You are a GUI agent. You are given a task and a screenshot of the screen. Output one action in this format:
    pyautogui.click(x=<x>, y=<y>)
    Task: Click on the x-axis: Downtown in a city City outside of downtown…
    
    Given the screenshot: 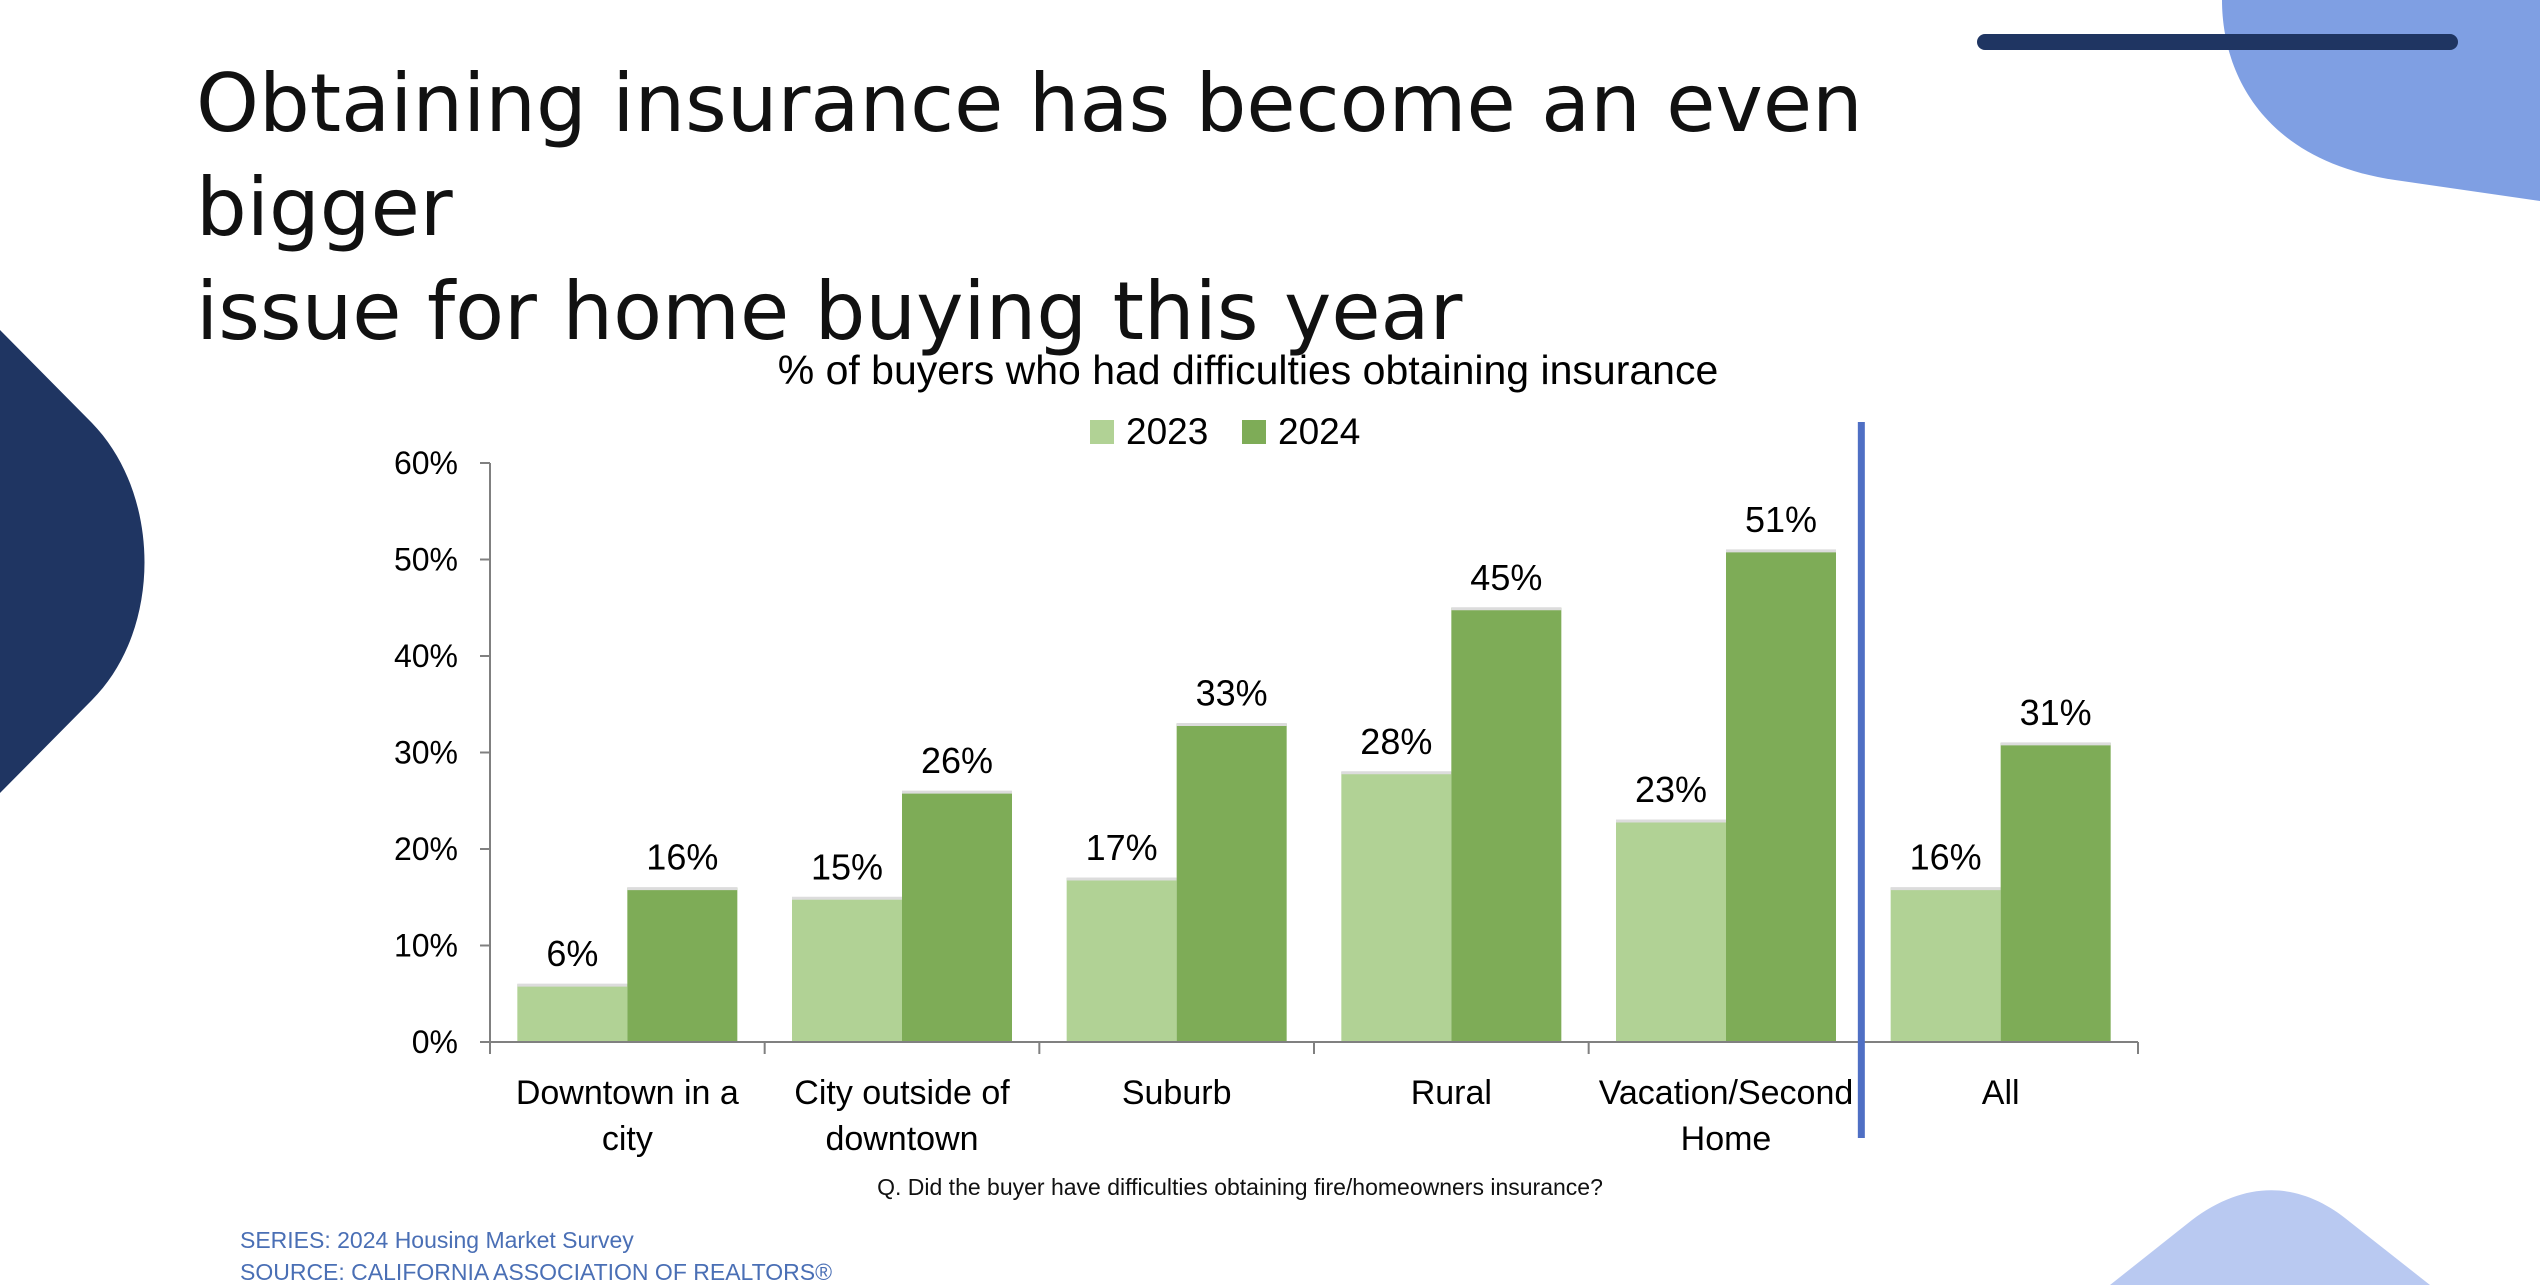 What is the action you would take?
    pyautogui.click(x=1314, y=1099)
    